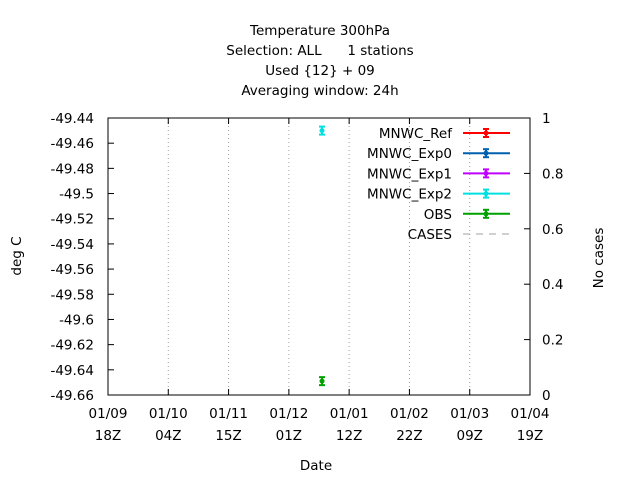 The height and width of the screenshot is (480, 640). I want to click on title-line: Selection: ALL 1 stations, so click(319, 51).